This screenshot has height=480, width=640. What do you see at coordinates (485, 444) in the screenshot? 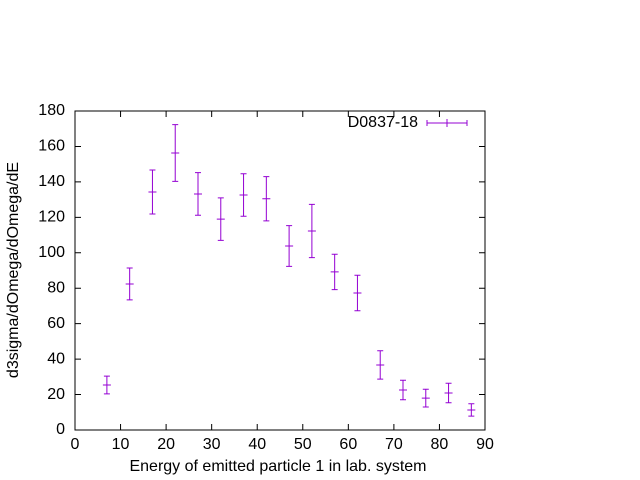
I see `x-tick-label: 90` at bounding box center [485, 444].